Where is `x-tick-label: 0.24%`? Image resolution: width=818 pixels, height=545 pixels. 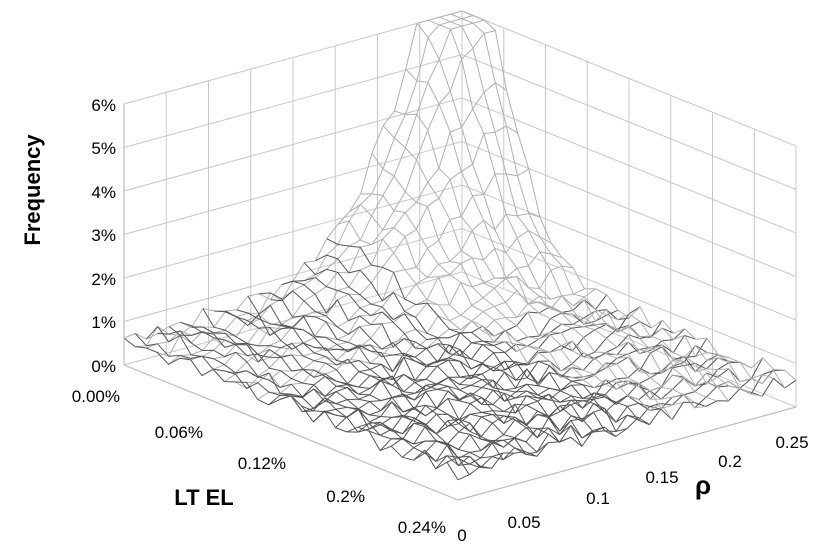 x-tick-label: 0.24% is located at coordinates (422, 527).